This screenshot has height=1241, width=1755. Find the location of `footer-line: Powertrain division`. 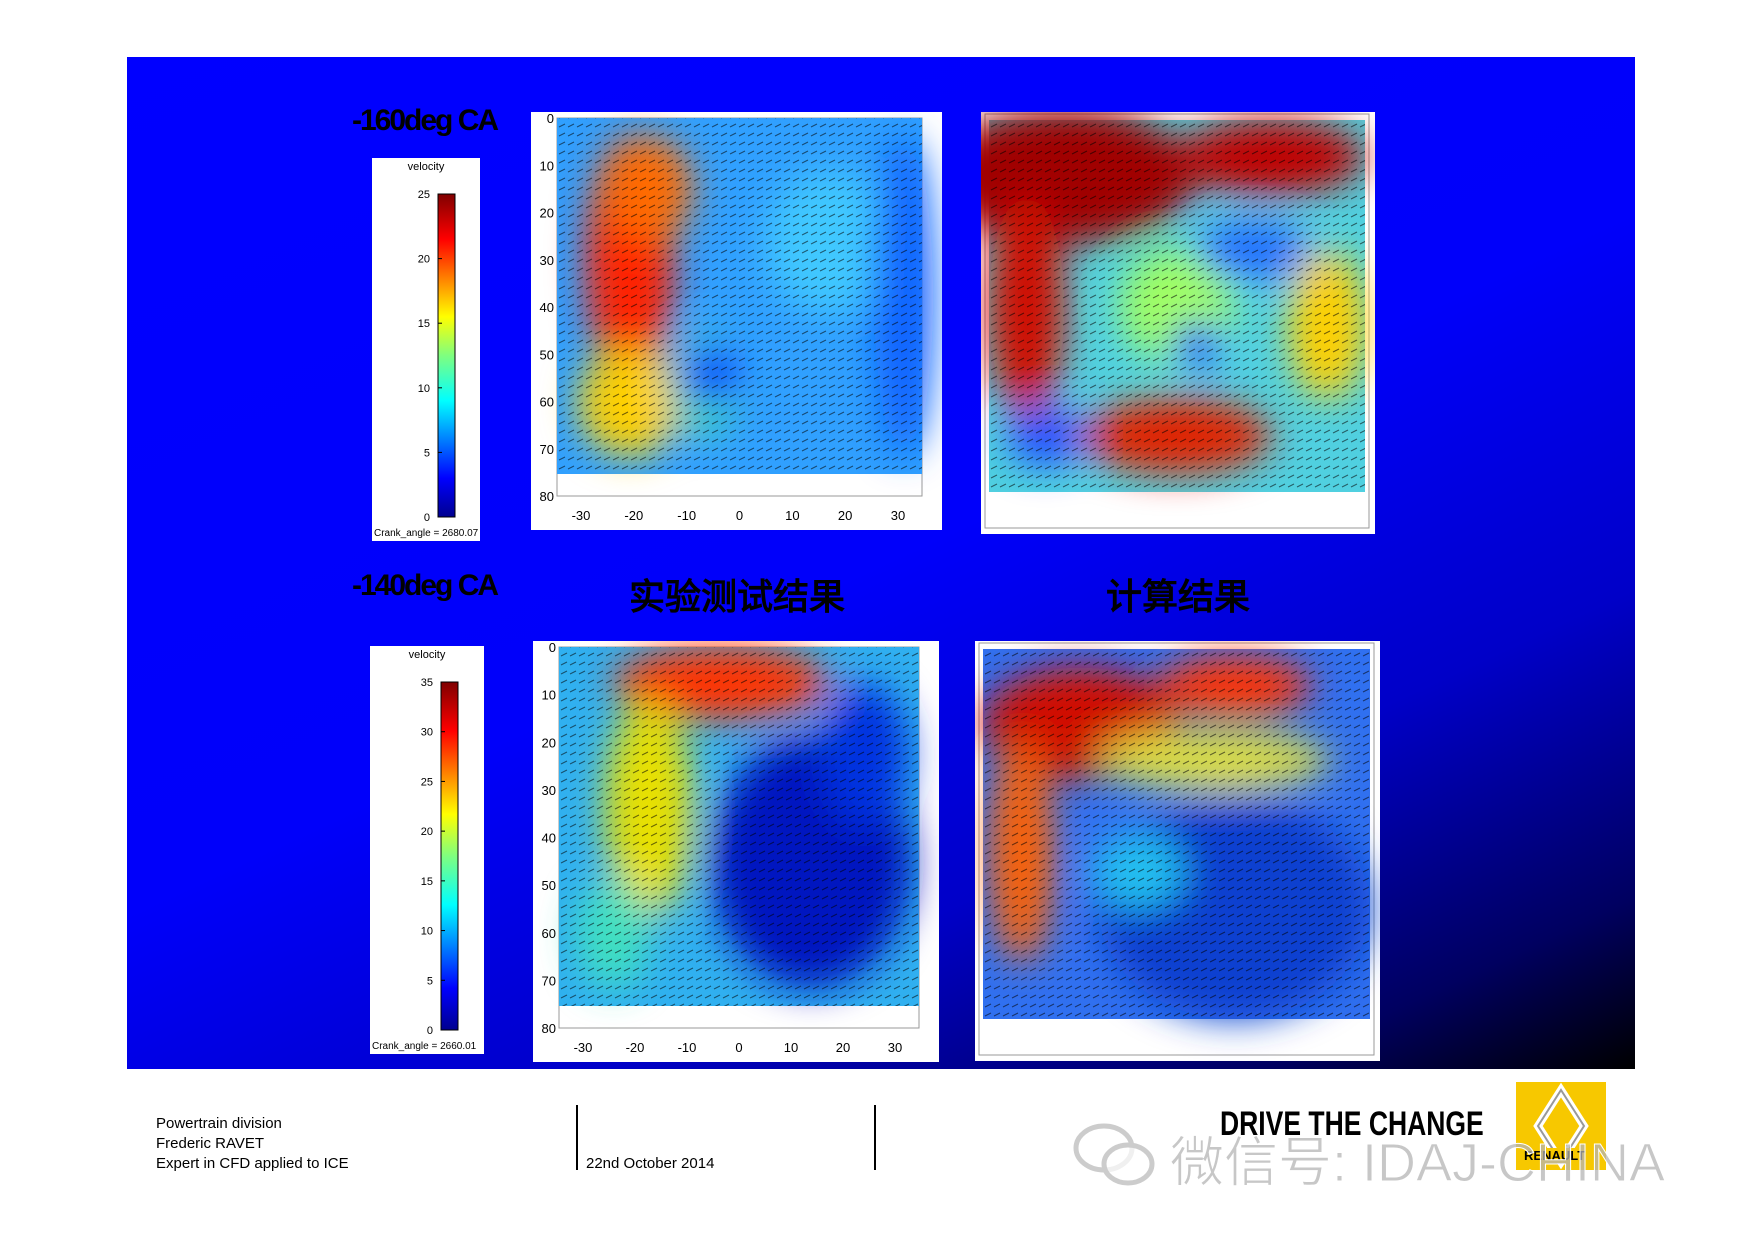

footer-line: Powertrain division is located at coordinates (219, 1123).